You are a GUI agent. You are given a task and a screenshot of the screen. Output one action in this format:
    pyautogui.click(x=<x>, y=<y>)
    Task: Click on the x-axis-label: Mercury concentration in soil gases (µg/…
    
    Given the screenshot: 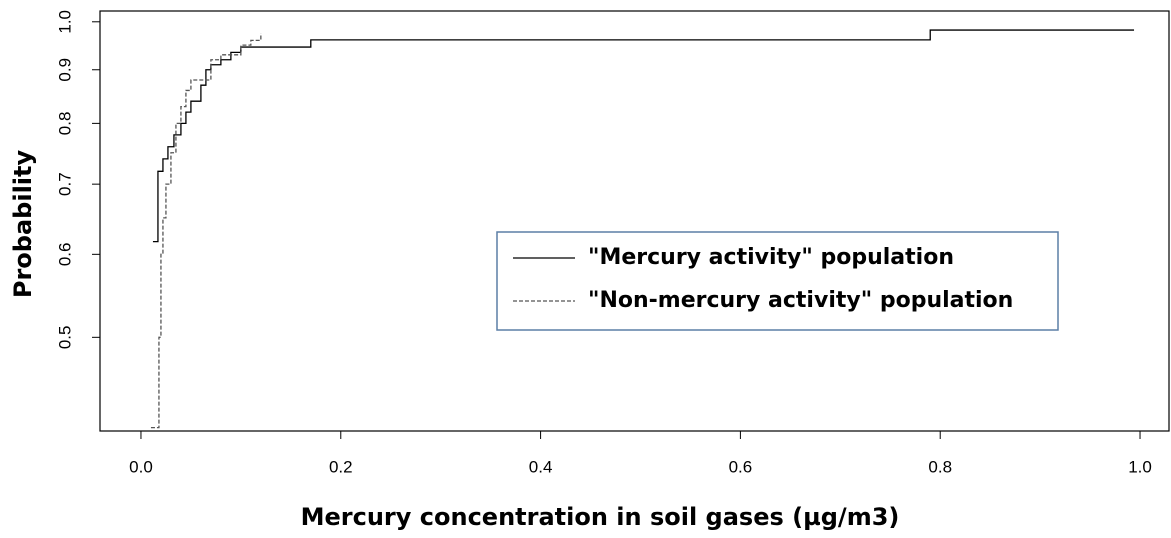 What is the action you would take?
    pyautogui.click(x=600, y=517)
    